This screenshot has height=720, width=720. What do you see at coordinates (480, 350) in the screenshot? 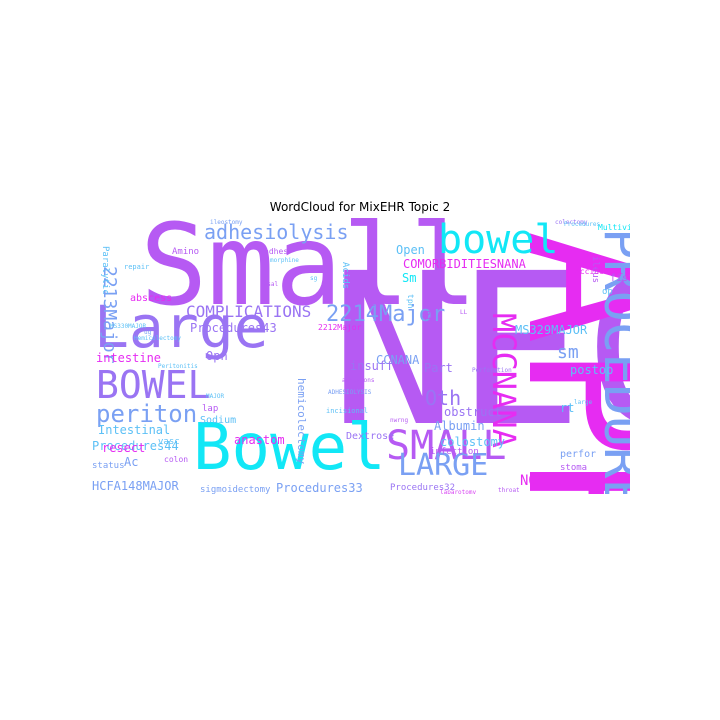
I see `cloud-word: NEC` at bounding box center [480, 350].